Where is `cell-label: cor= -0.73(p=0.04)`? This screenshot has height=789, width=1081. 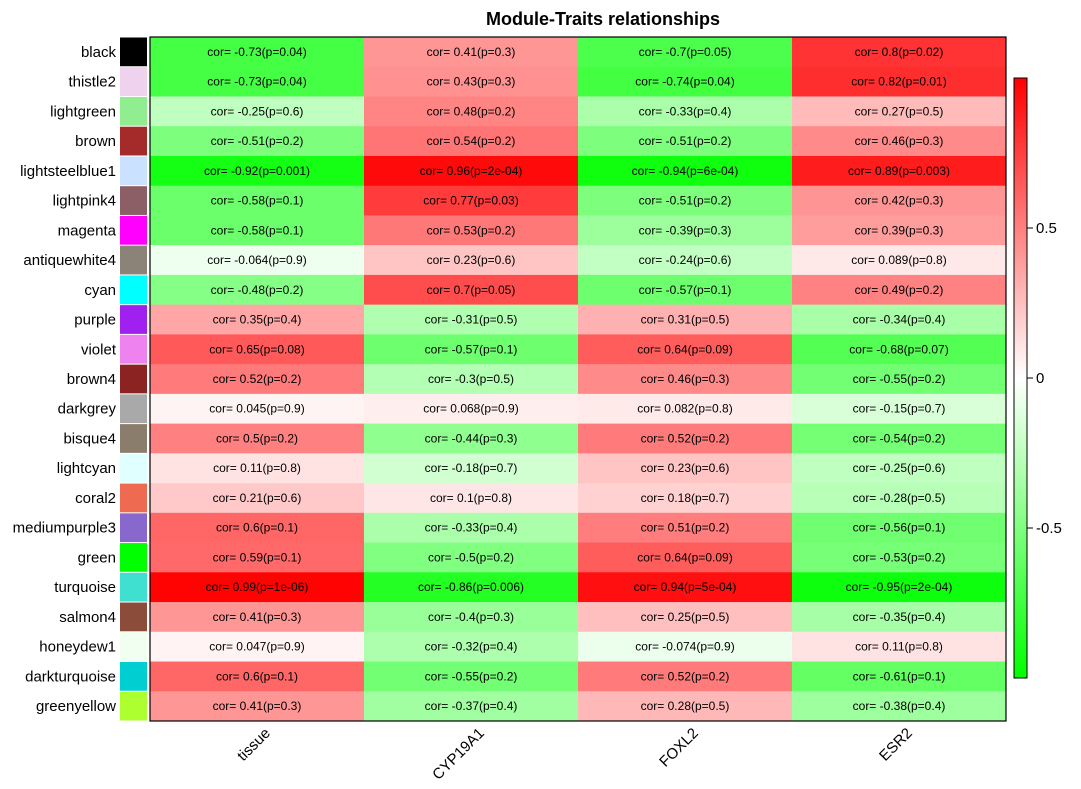
cell-label: cor= -0.73(p=0.04) is located at coordinates (256, 52).